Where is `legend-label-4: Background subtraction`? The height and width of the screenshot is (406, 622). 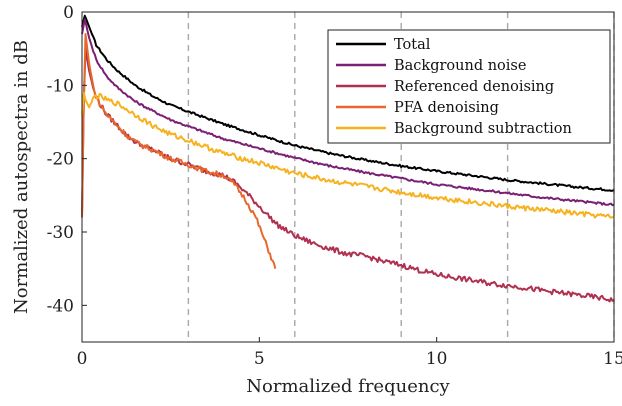
legend-label-4: Background subtraction is located at coordinates (483, 129).